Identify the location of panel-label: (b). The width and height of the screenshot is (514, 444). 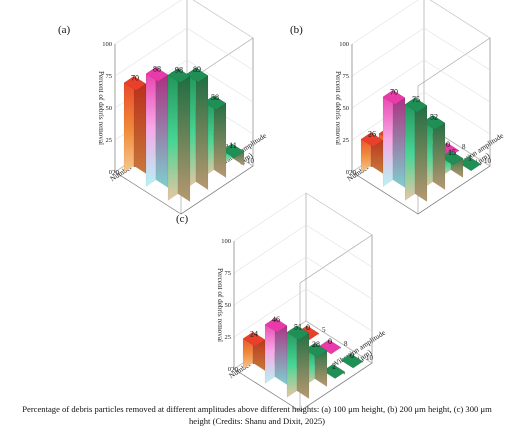
(296, 30).